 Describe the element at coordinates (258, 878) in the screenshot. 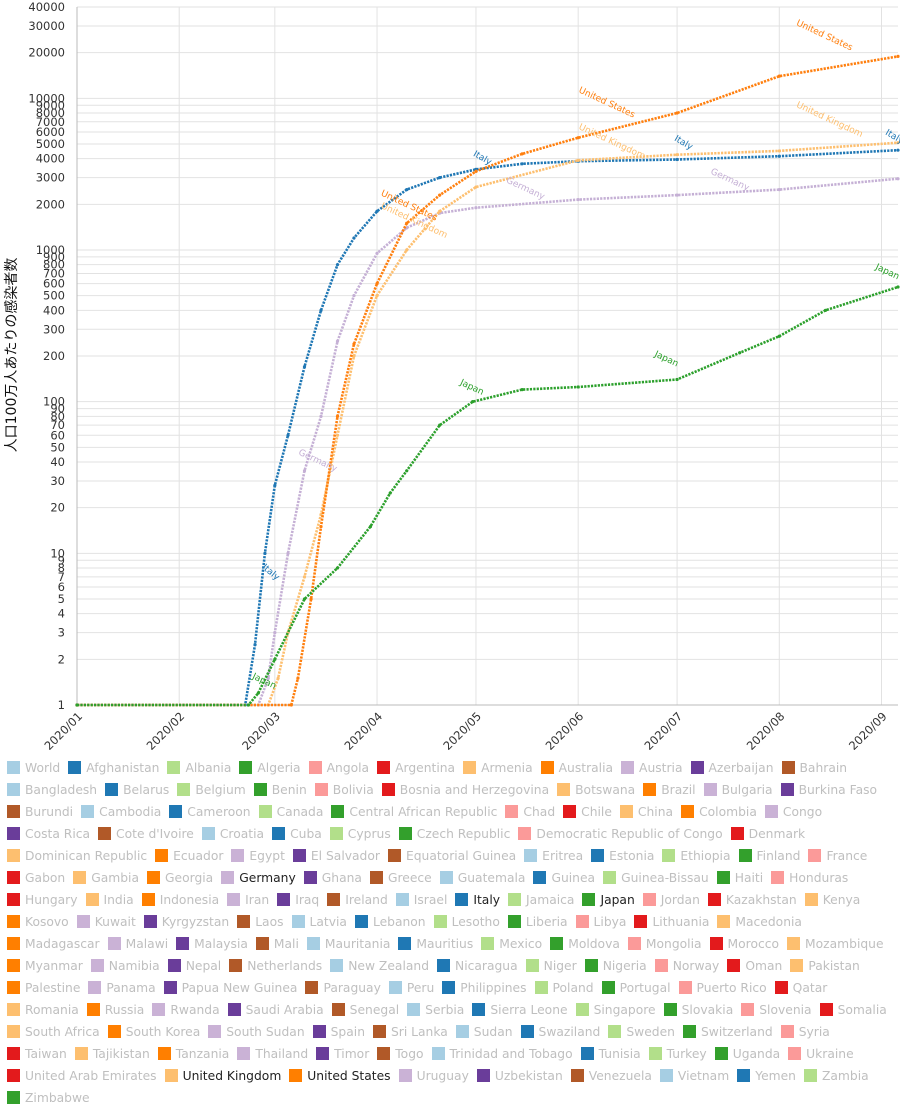

I see `legend-item: Germany` at that location.